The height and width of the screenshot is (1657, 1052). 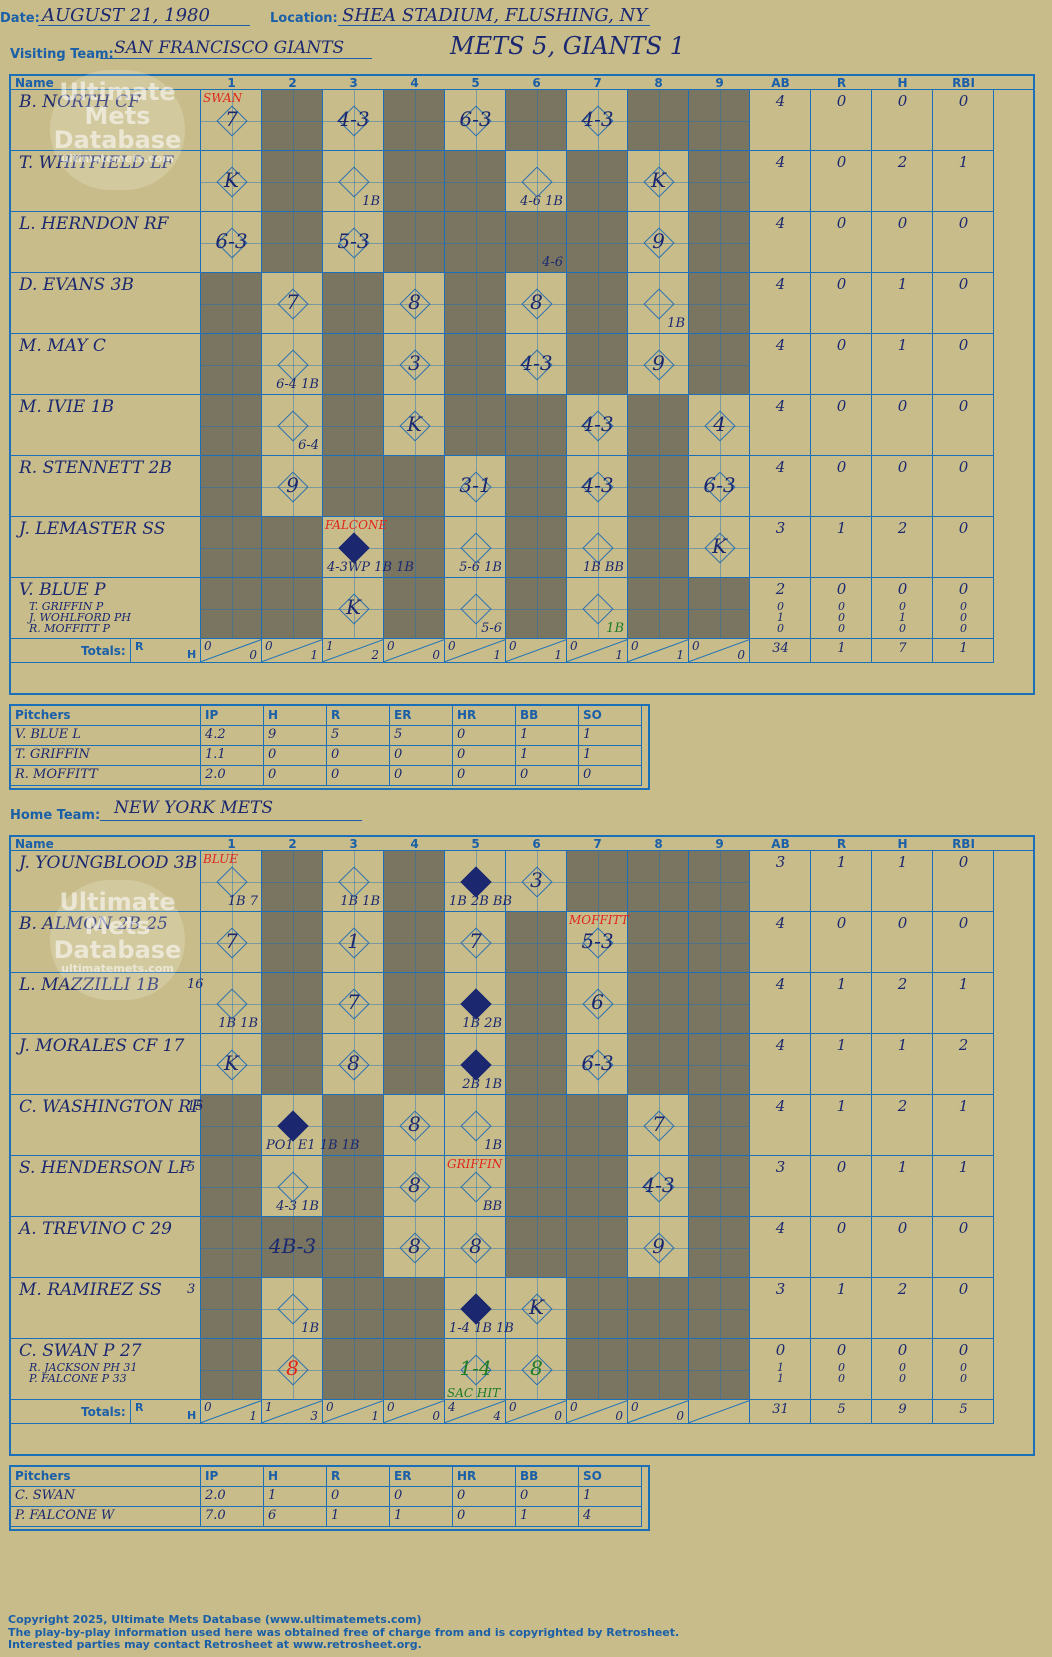 I want to click on home-play-mark: 7, so click(x=658, y=1123).